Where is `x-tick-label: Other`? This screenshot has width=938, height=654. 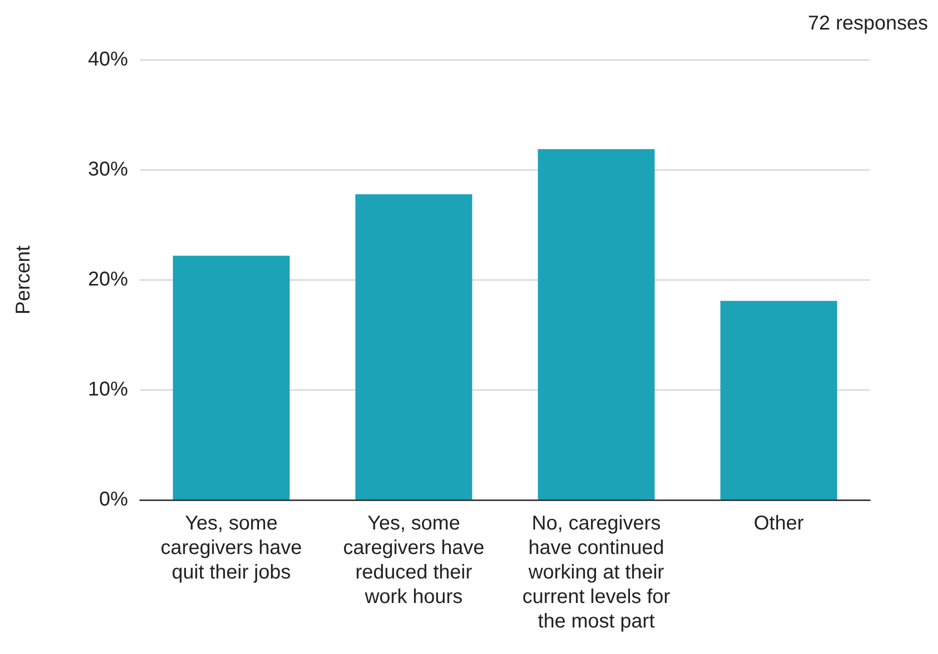
x-tick-label: Other is located at coordinates (779, 523).